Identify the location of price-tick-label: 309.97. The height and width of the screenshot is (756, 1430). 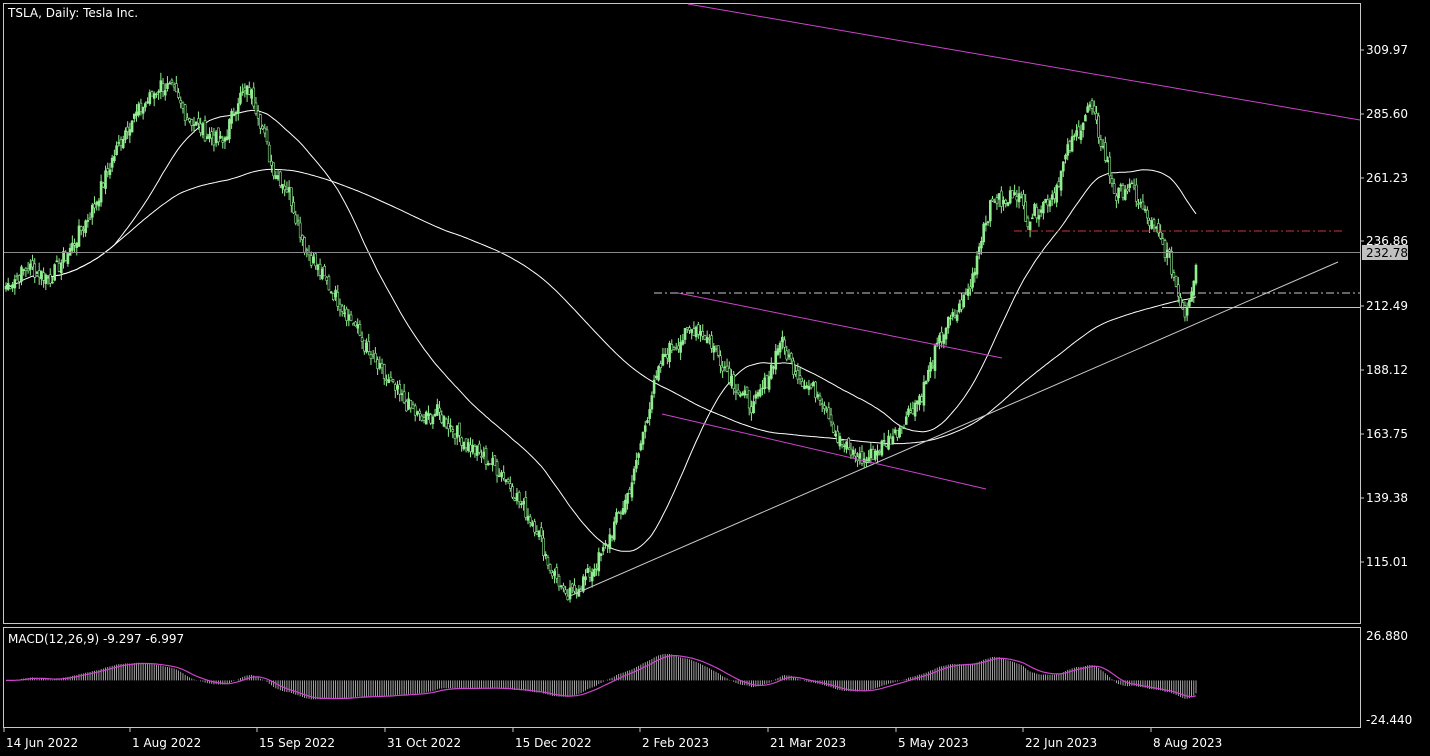
(1387, 50).